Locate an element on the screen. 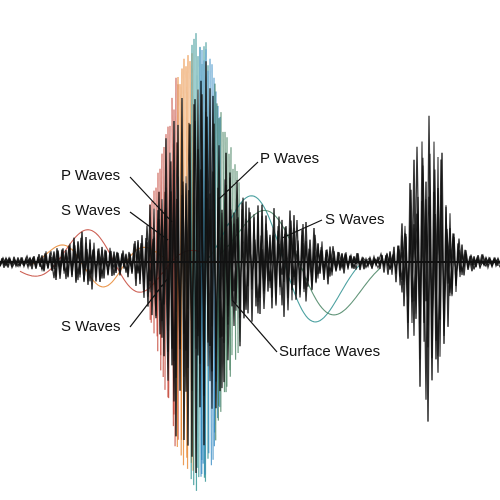 The image size is (500, 500). leader-s-waves-left-upper is located at coordinates (149, 226).